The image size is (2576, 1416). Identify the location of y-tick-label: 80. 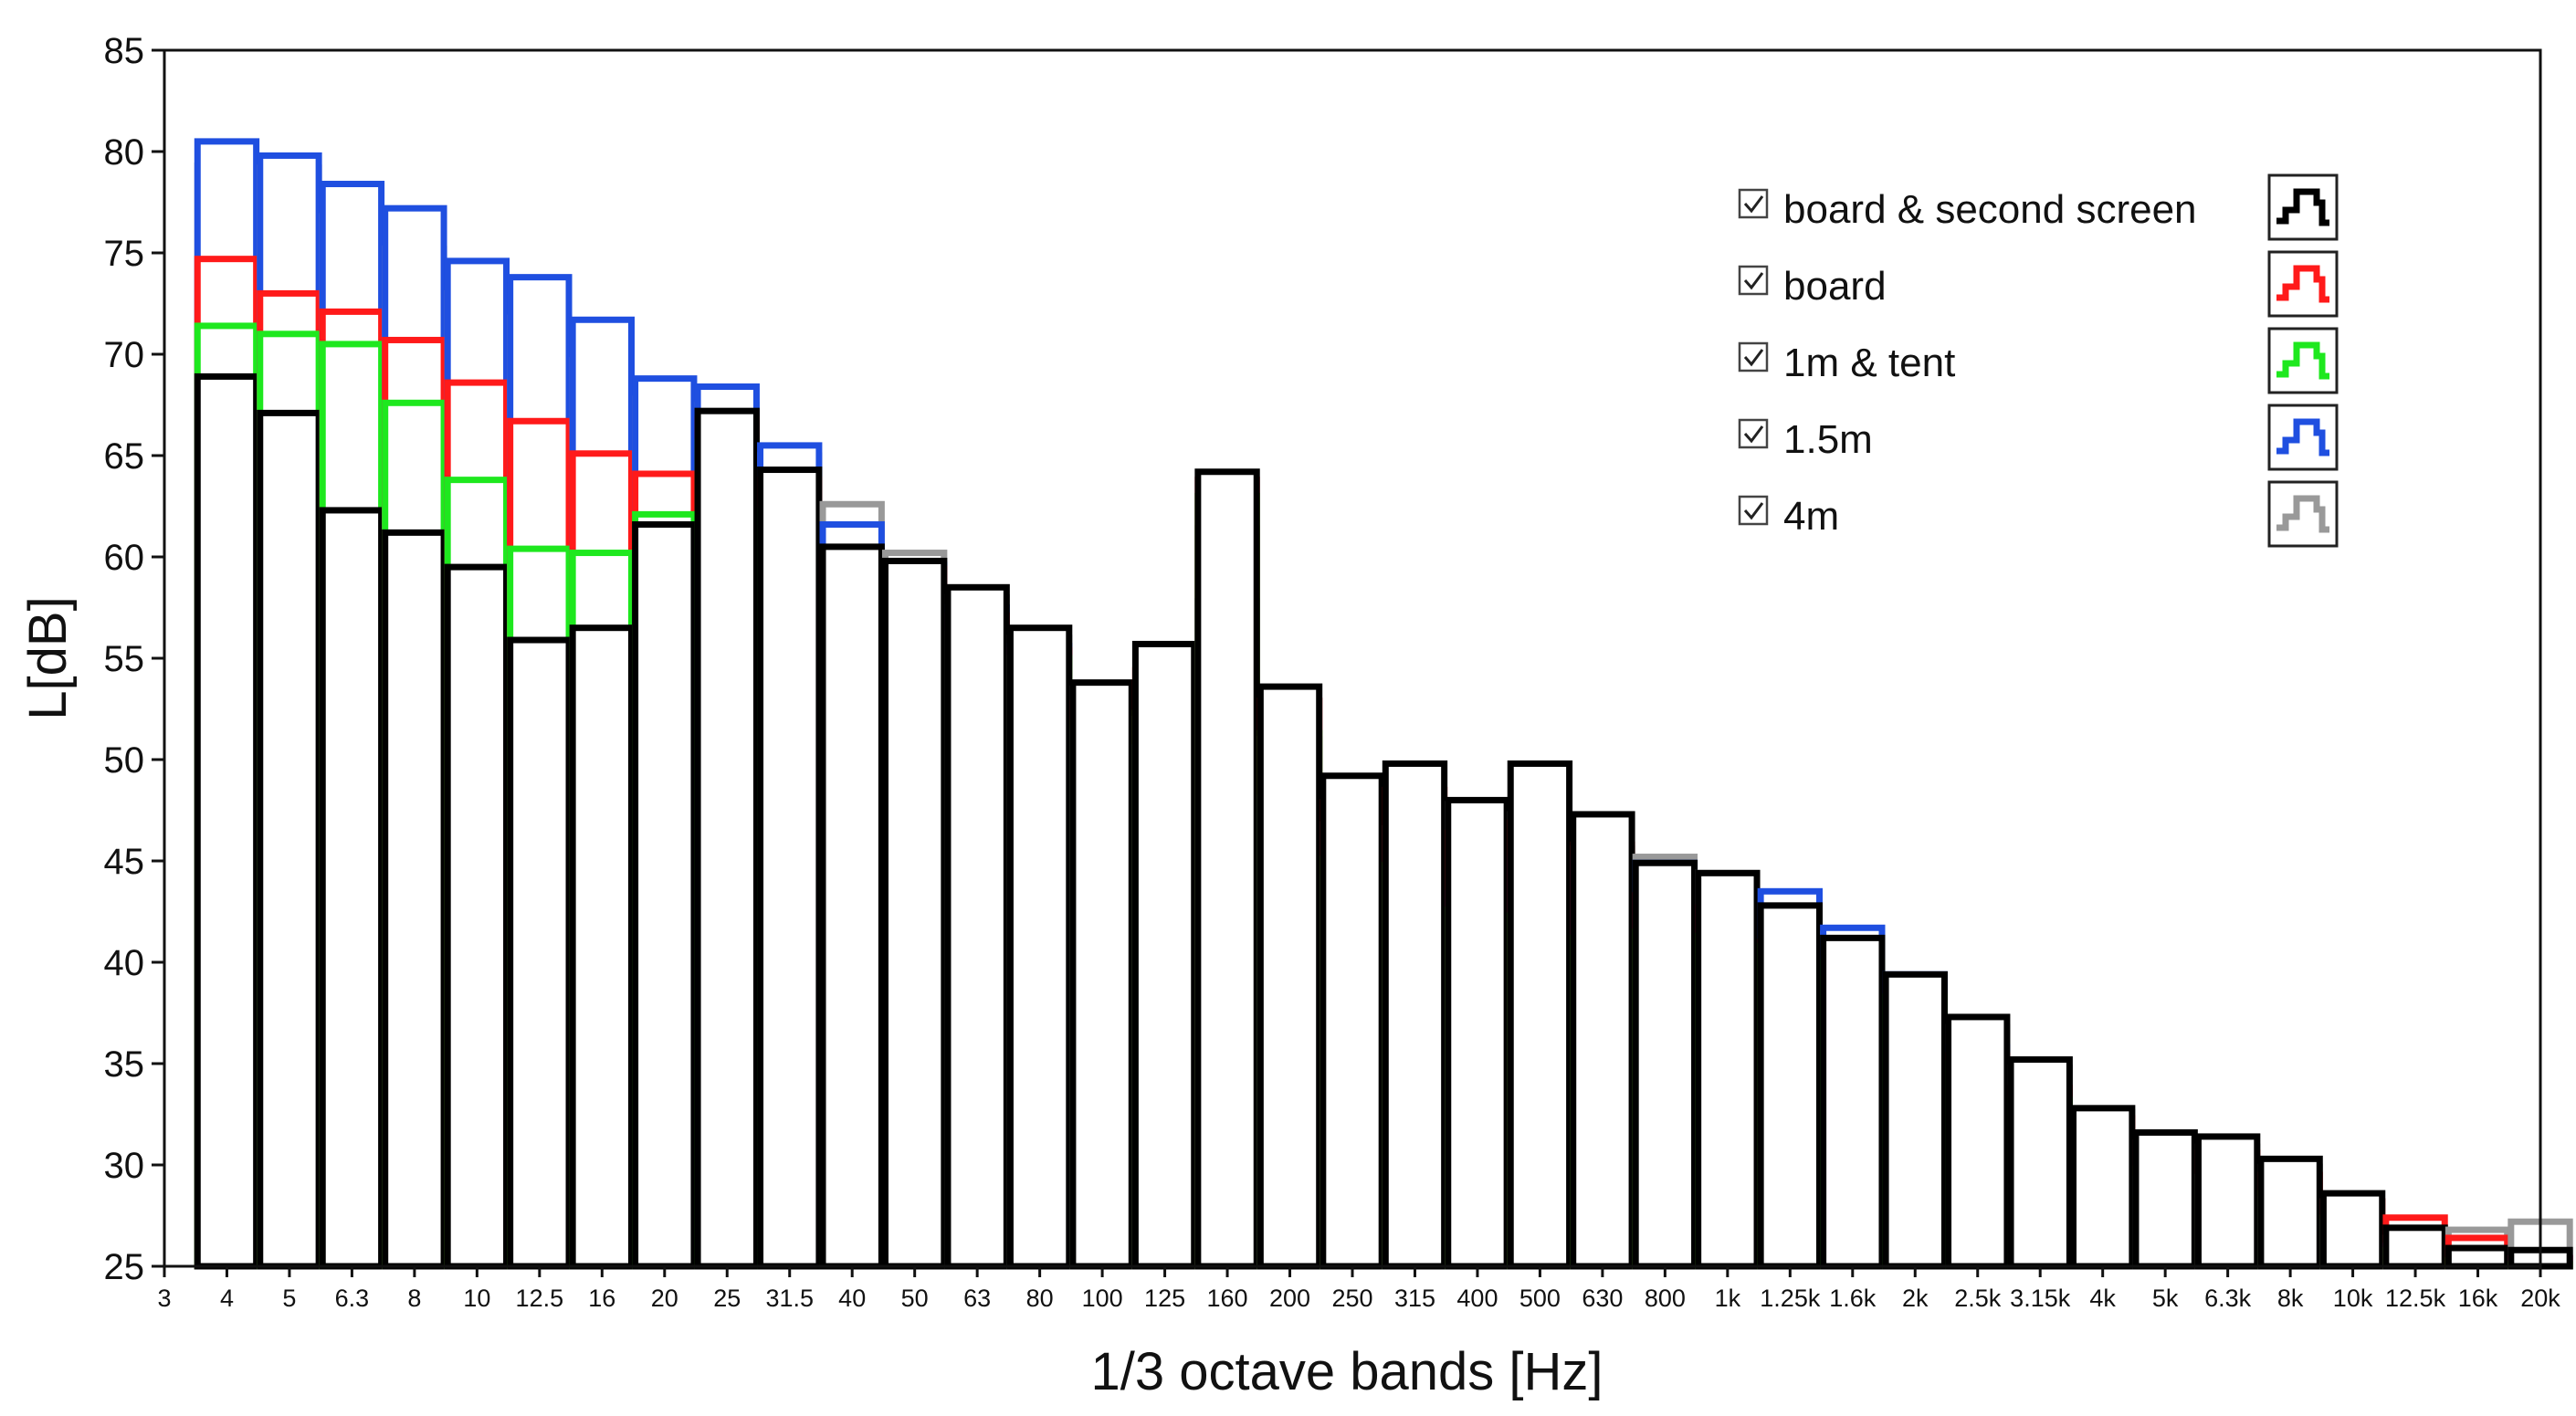
(124, 152).